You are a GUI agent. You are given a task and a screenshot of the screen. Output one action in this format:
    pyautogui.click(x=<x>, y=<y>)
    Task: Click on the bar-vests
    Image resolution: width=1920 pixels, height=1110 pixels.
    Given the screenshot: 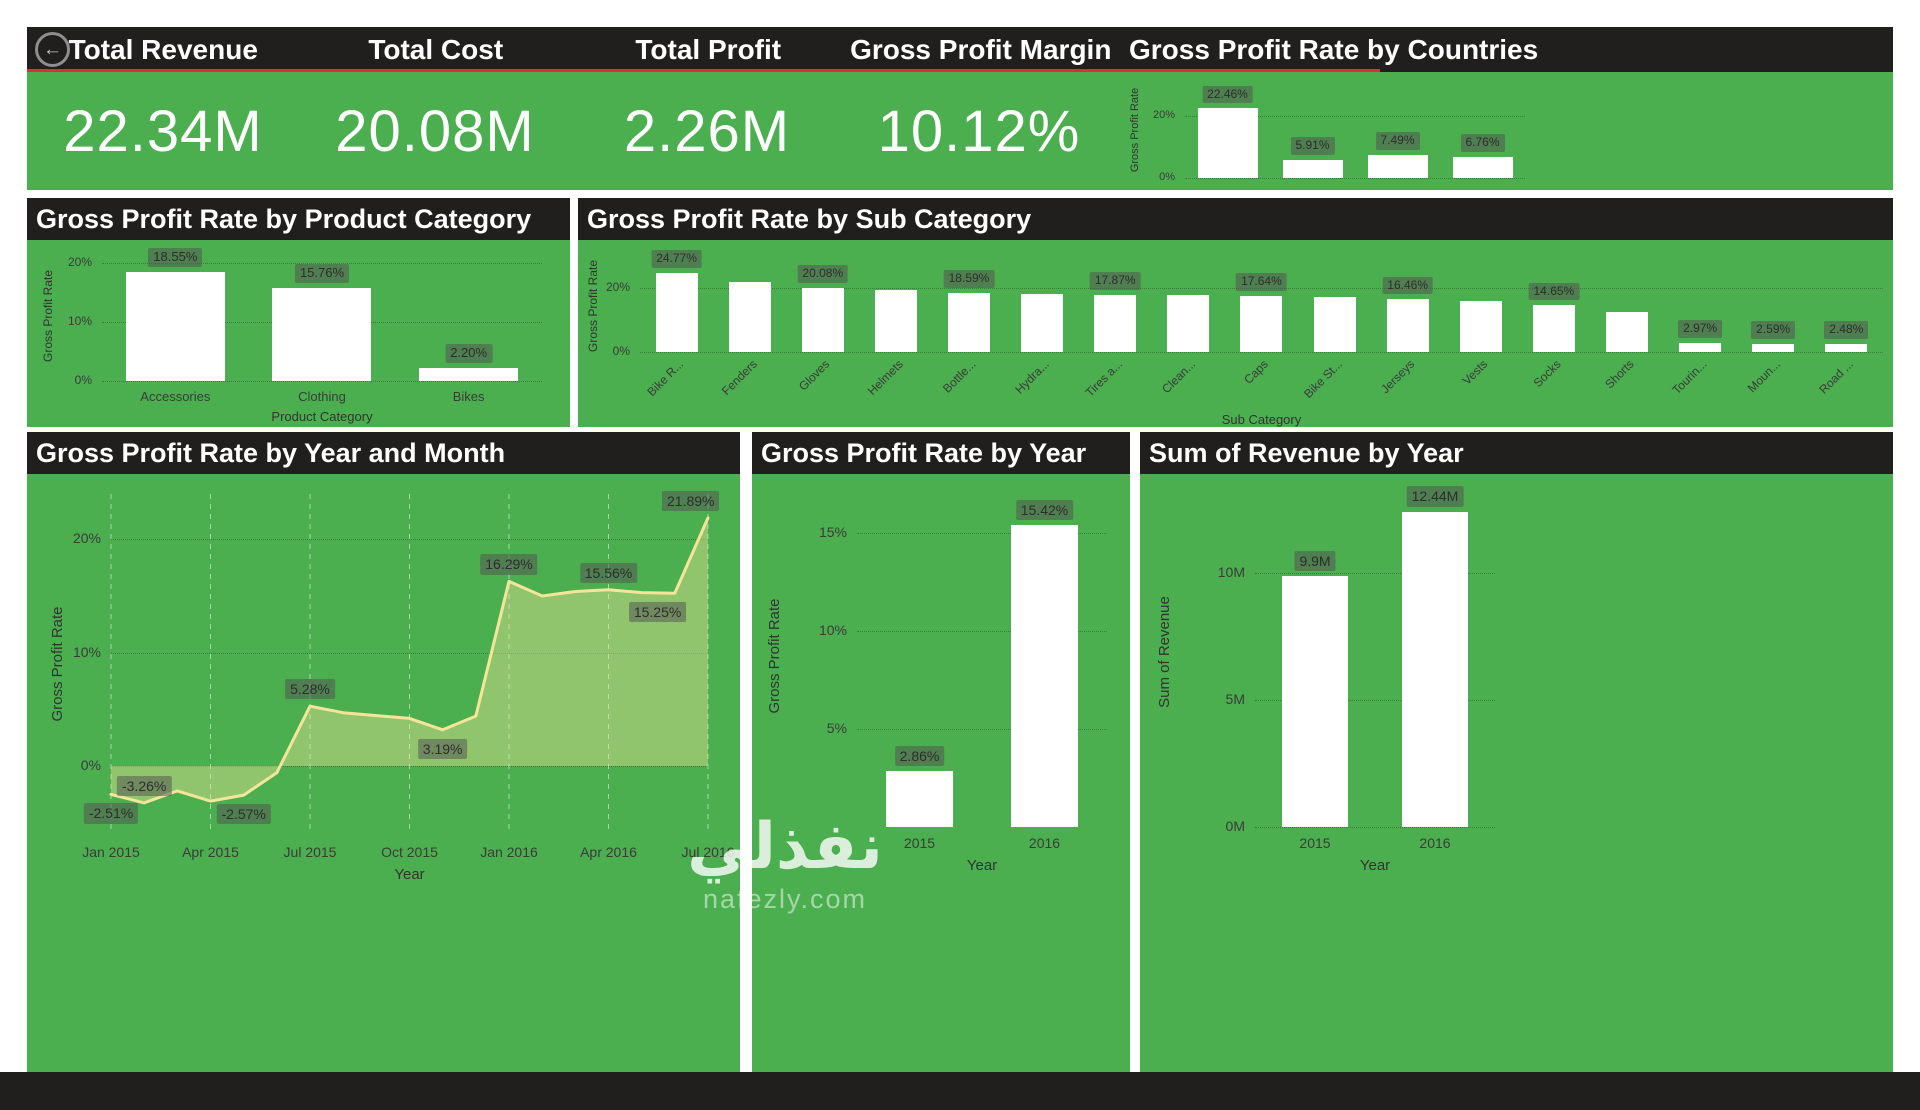 What is the action you would take?
    pyautogui.click(x=1480, y=326)
    